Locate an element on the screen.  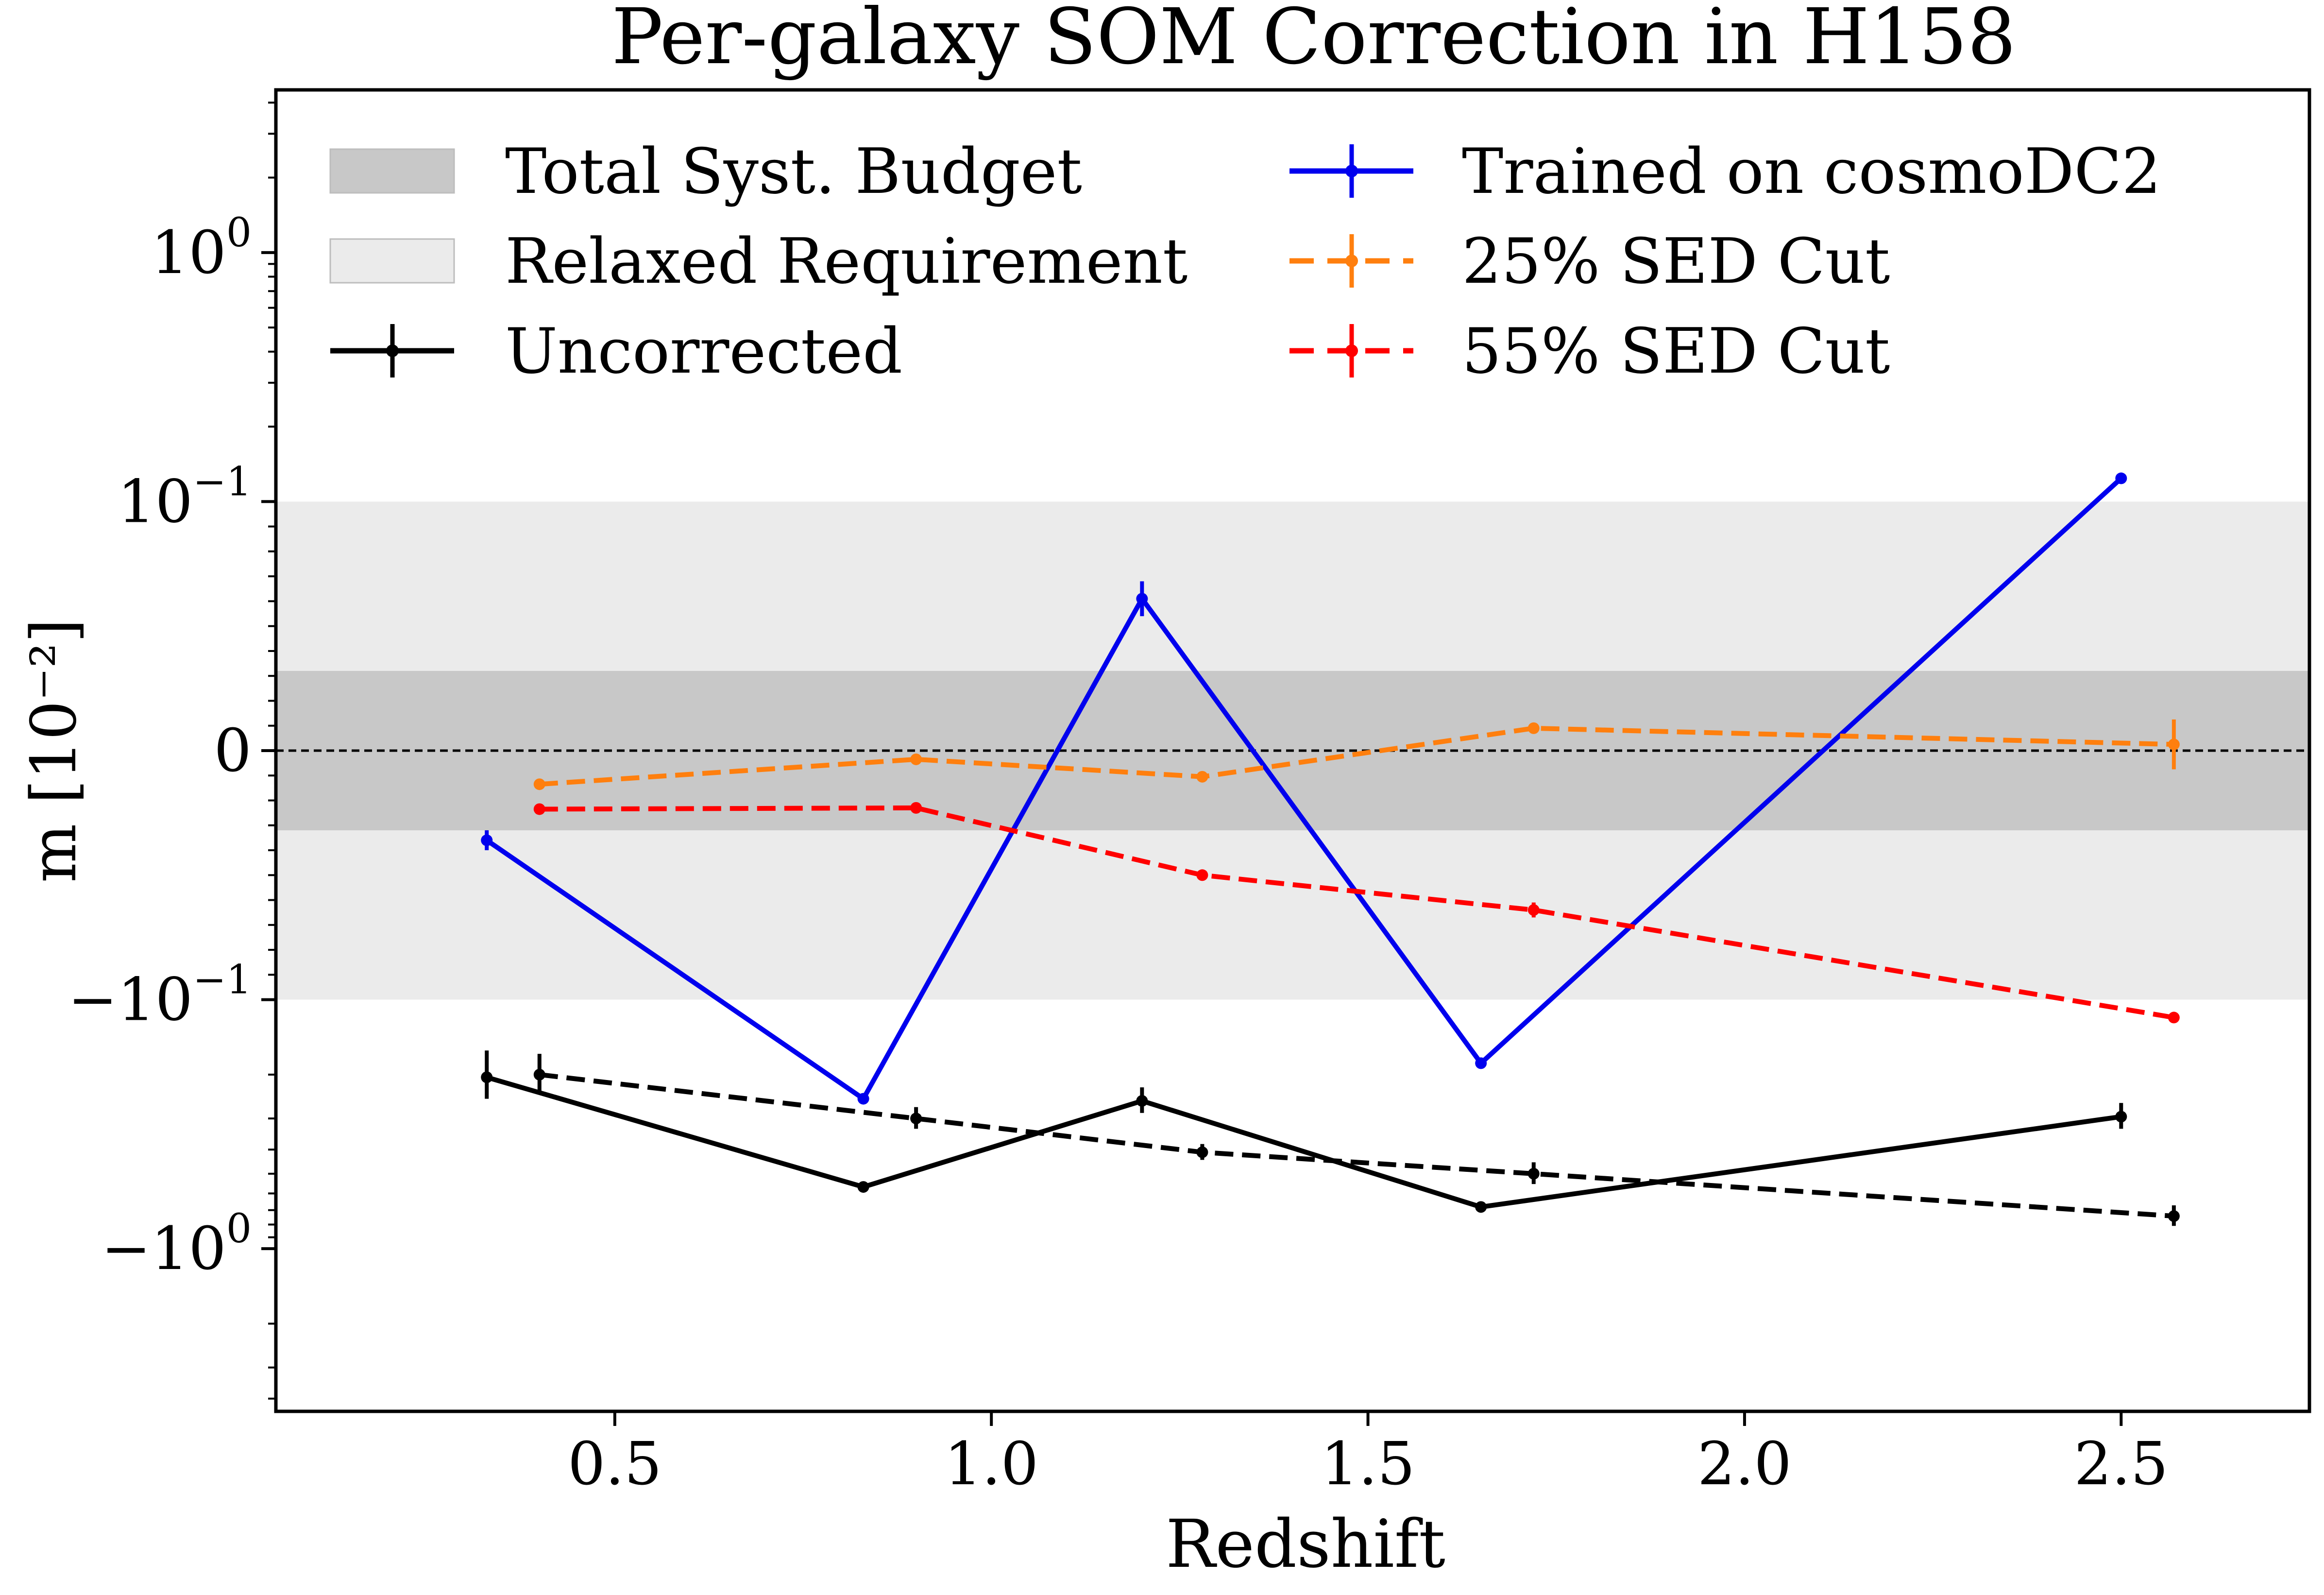
y-tick-label: 10⁰ is located at coordinates (201, 249).